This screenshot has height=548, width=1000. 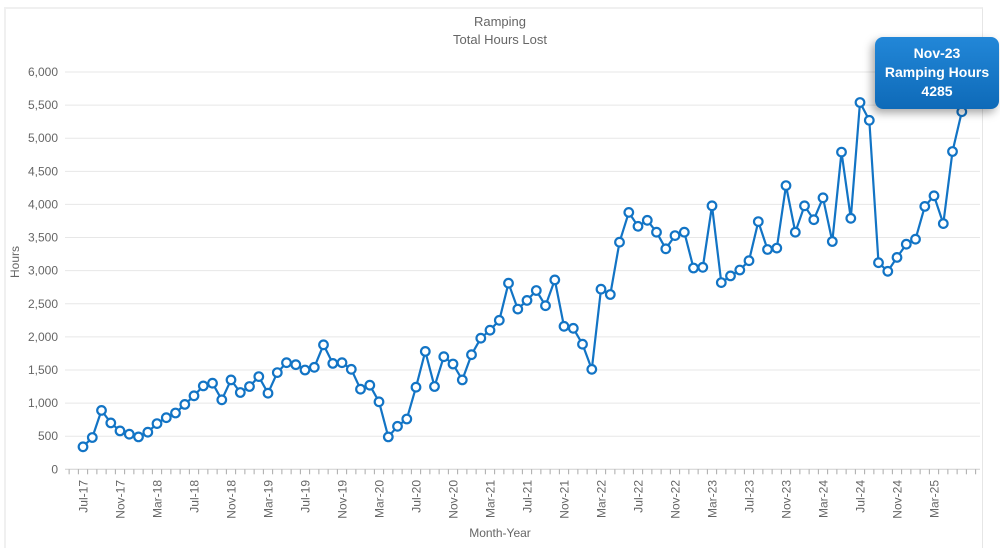 What do you see at coordinates (43, 304) in the screenshot?
I see `y-tick-label: 2,500` at bounding box center [43, 304].